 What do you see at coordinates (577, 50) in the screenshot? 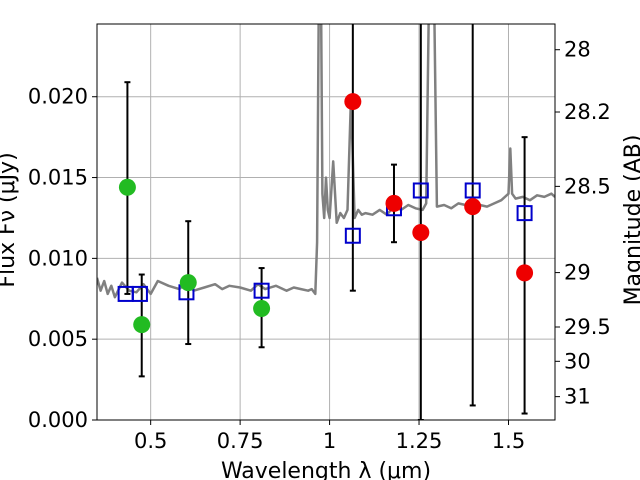
I see `y2-tick-label: 28` at bounding box center [577, 50].